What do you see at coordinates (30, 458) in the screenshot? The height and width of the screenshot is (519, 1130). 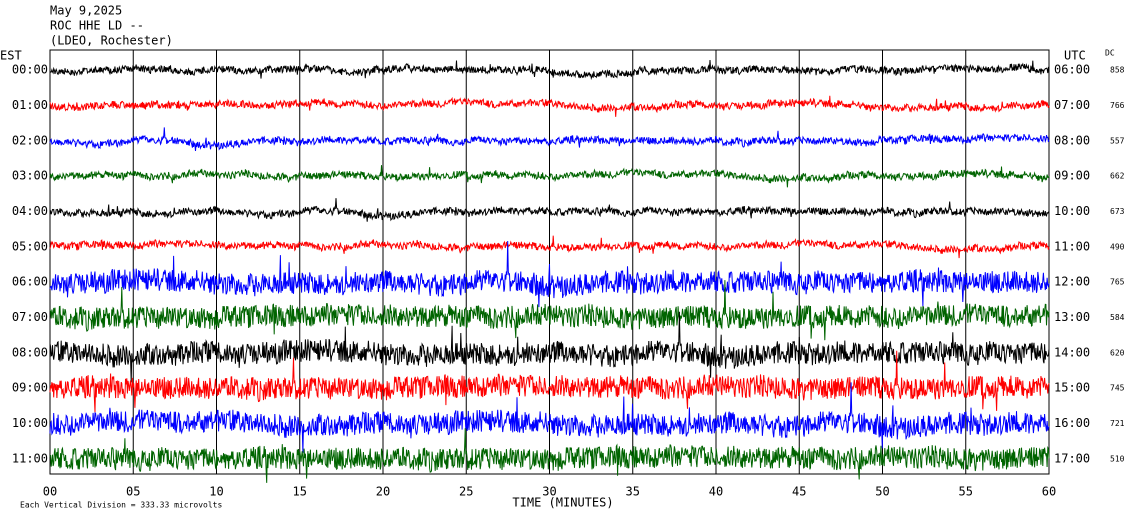 I see `est-label: 11:00` at bounding box center [30, 458].